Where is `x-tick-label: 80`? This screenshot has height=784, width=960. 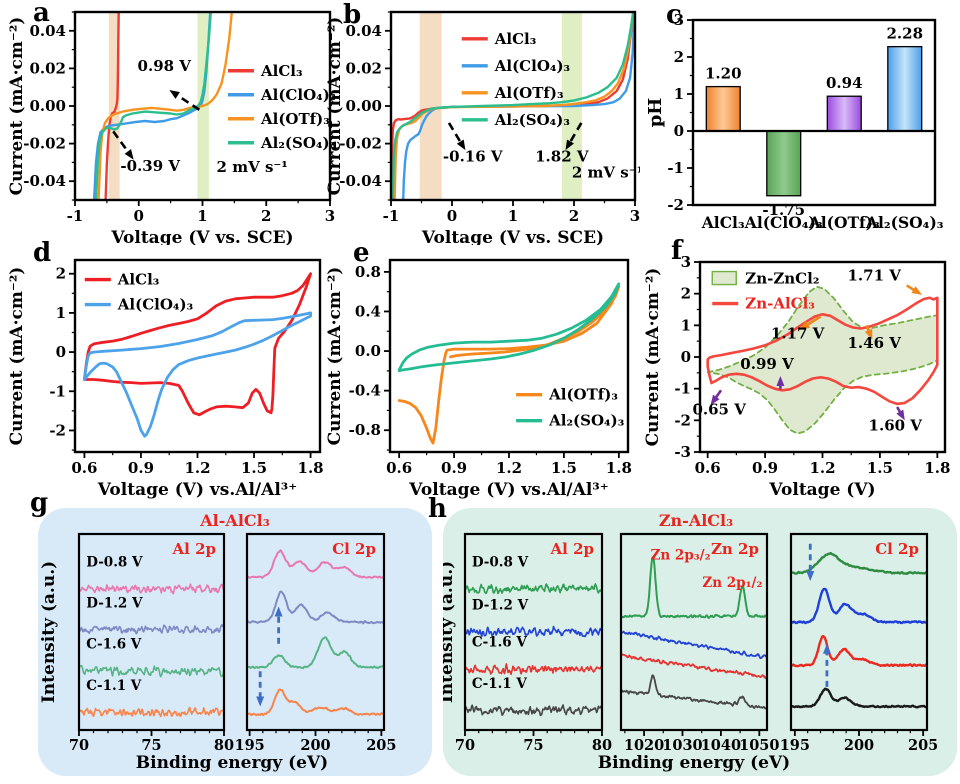
x-tick-label: 80 is located at coordinates (224, 745).